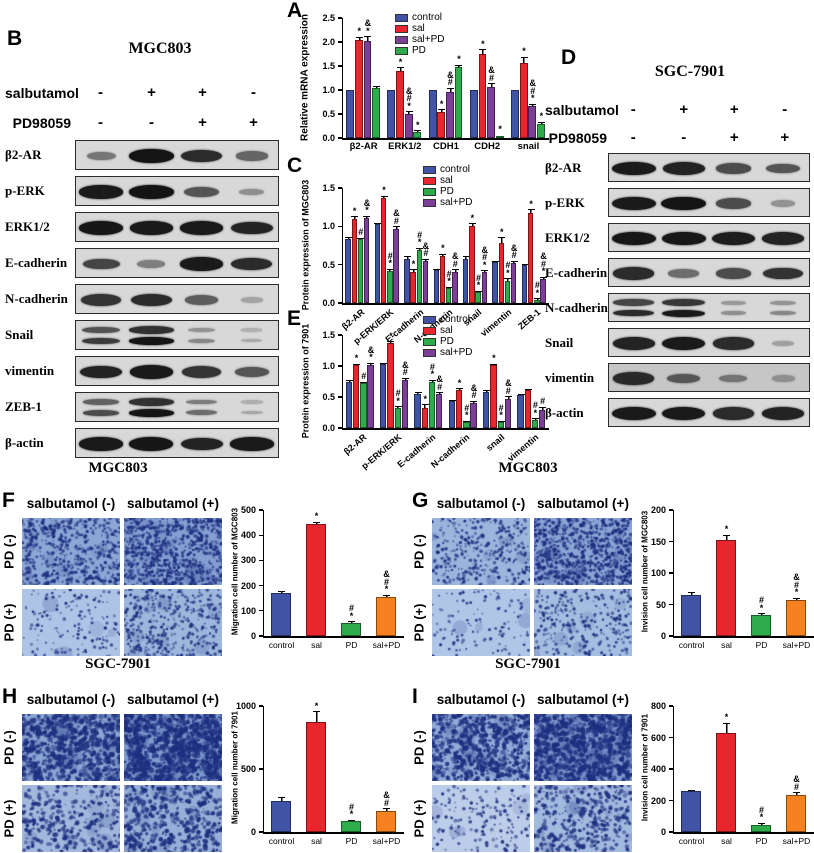 This screenshot has height=853, width=814. Describe the element at coordinates (396, 265) in the screenshot. I see `bar-sal+PD-p-ERK/ERK` at that location.